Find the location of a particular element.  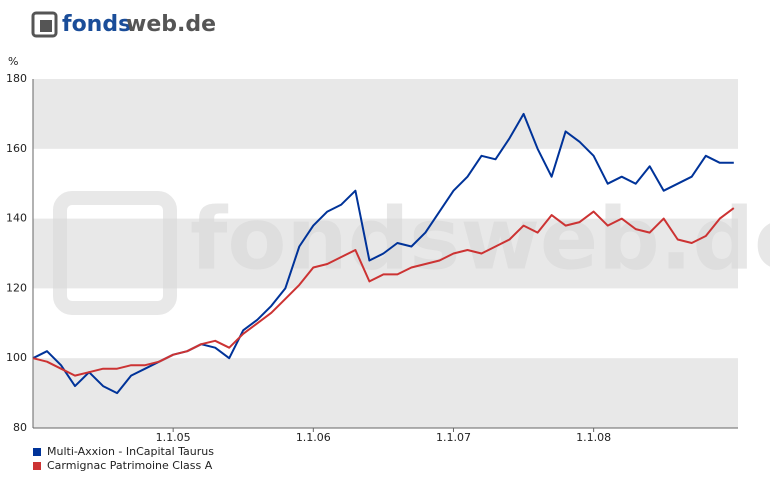

x-tick-label: 1.1.06 is located at coordinates (313, 437).